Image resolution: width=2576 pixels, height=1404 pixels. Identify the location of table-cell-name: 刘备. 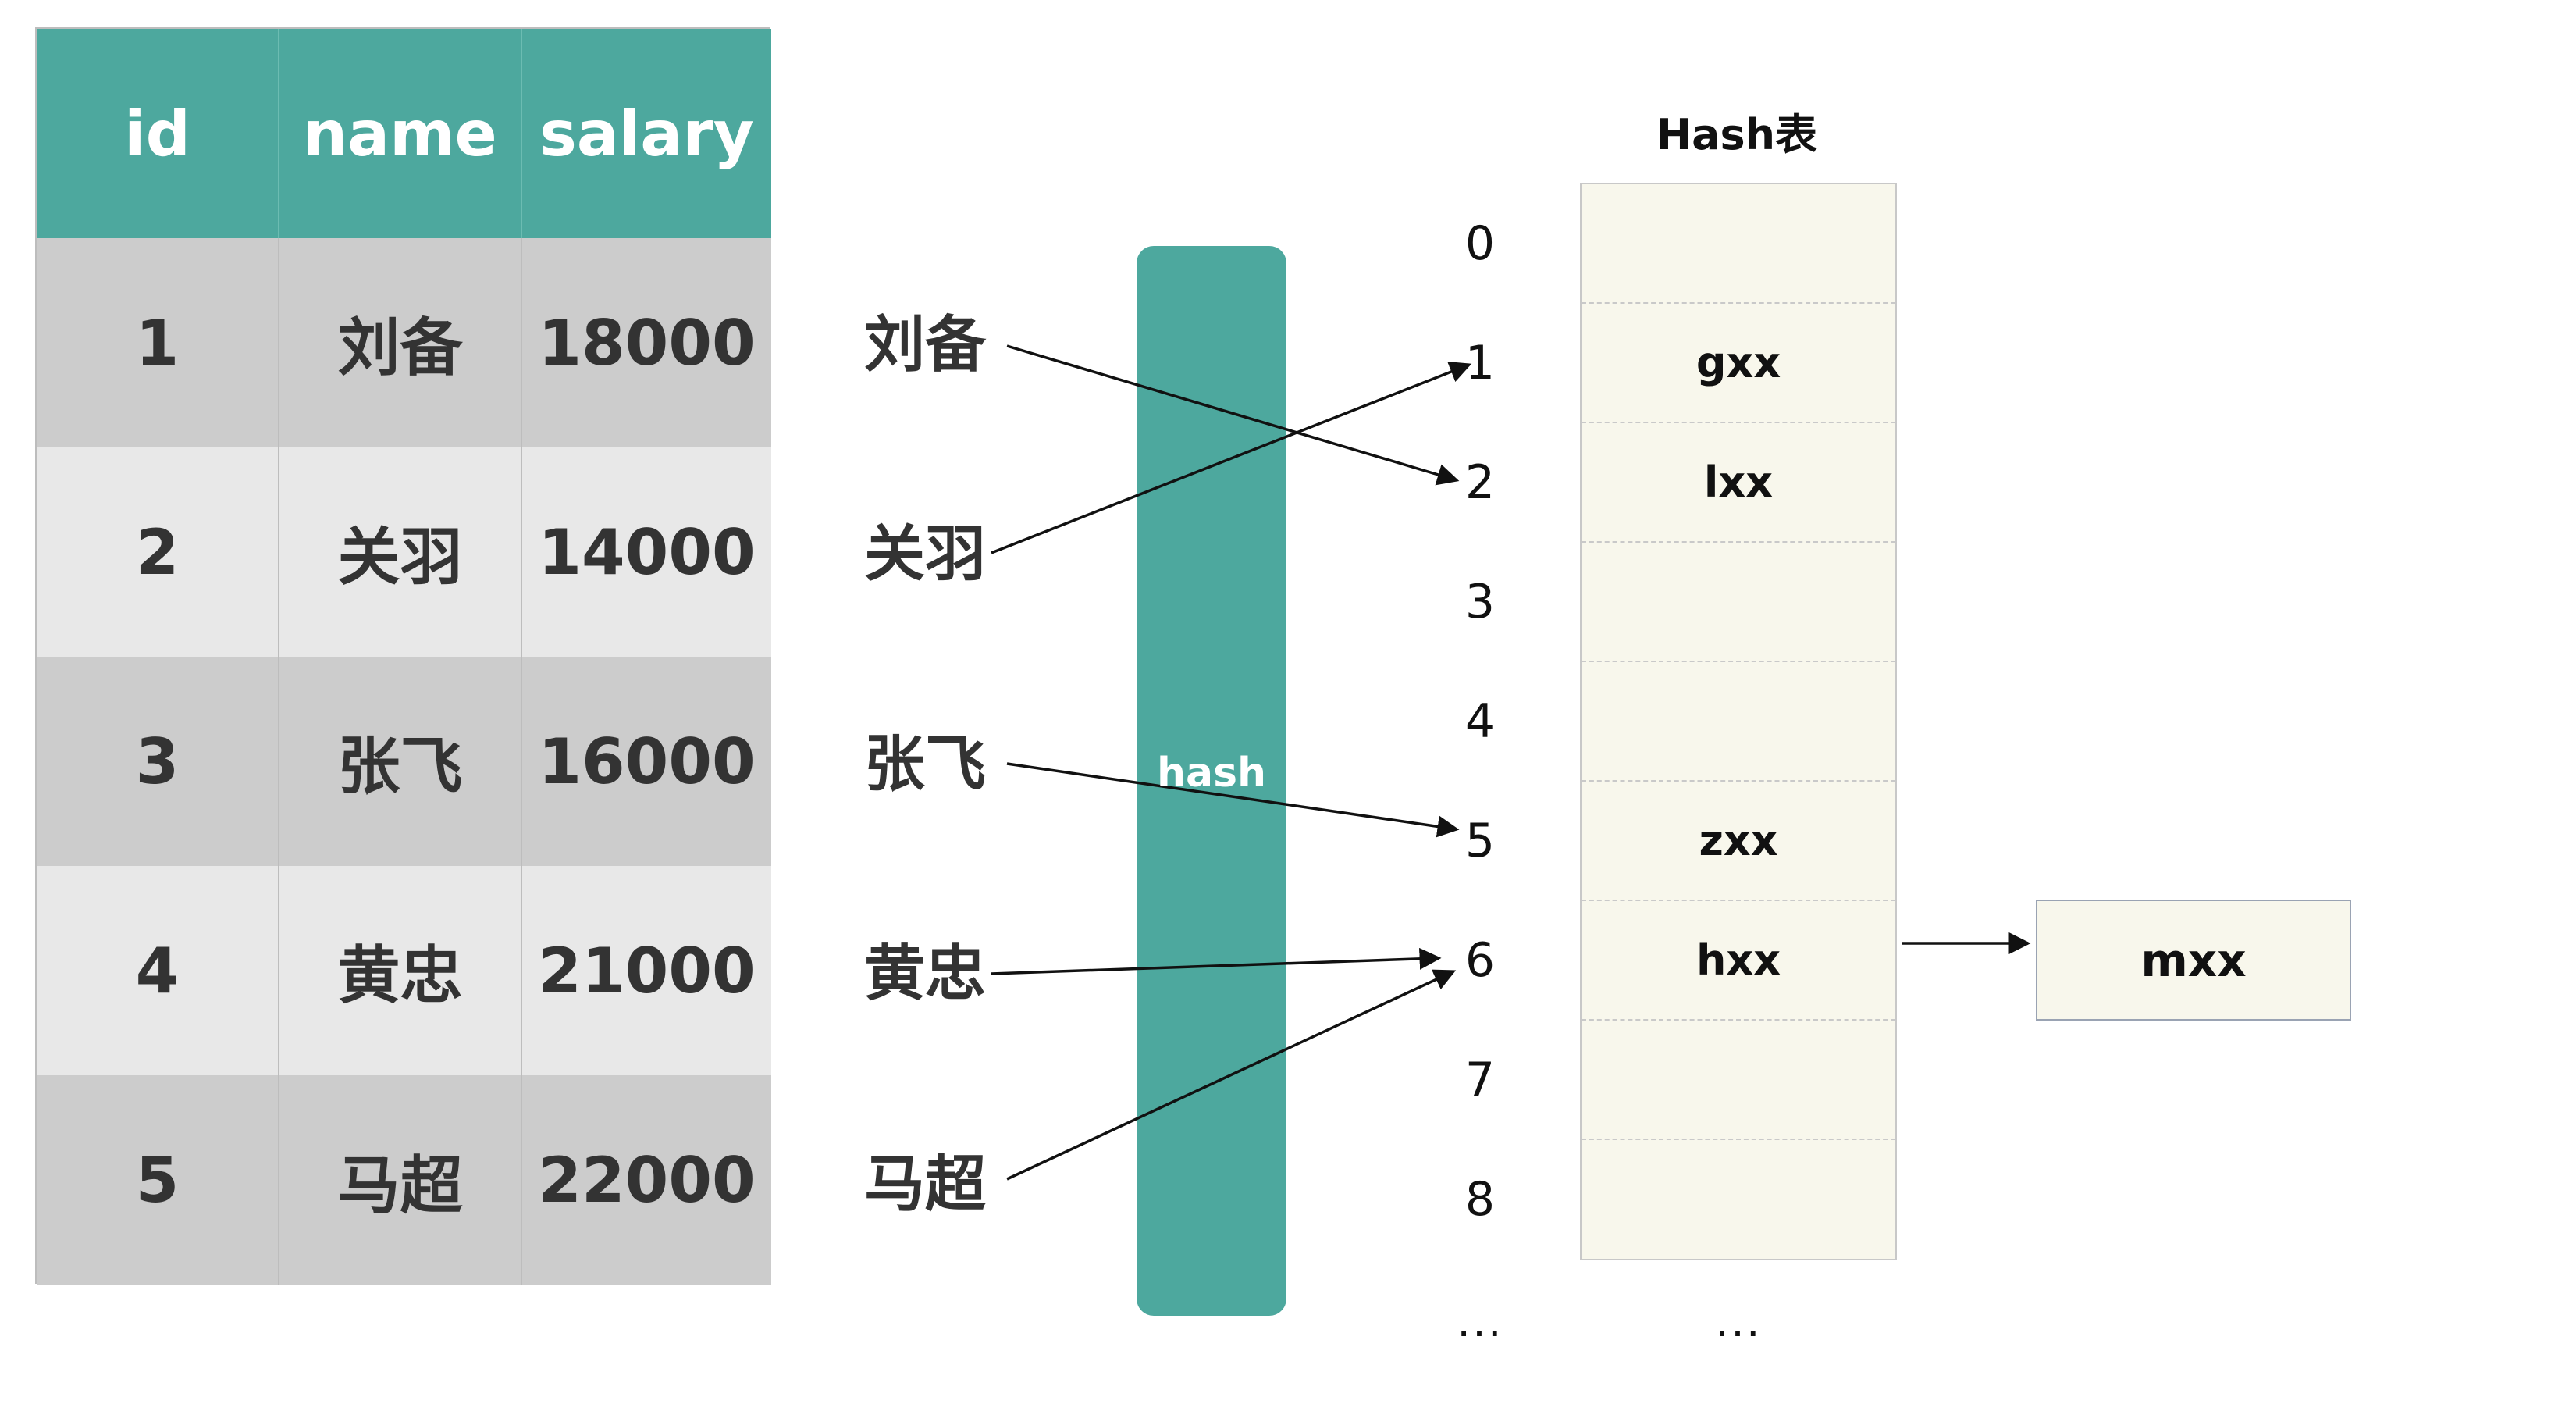
(400, 342).